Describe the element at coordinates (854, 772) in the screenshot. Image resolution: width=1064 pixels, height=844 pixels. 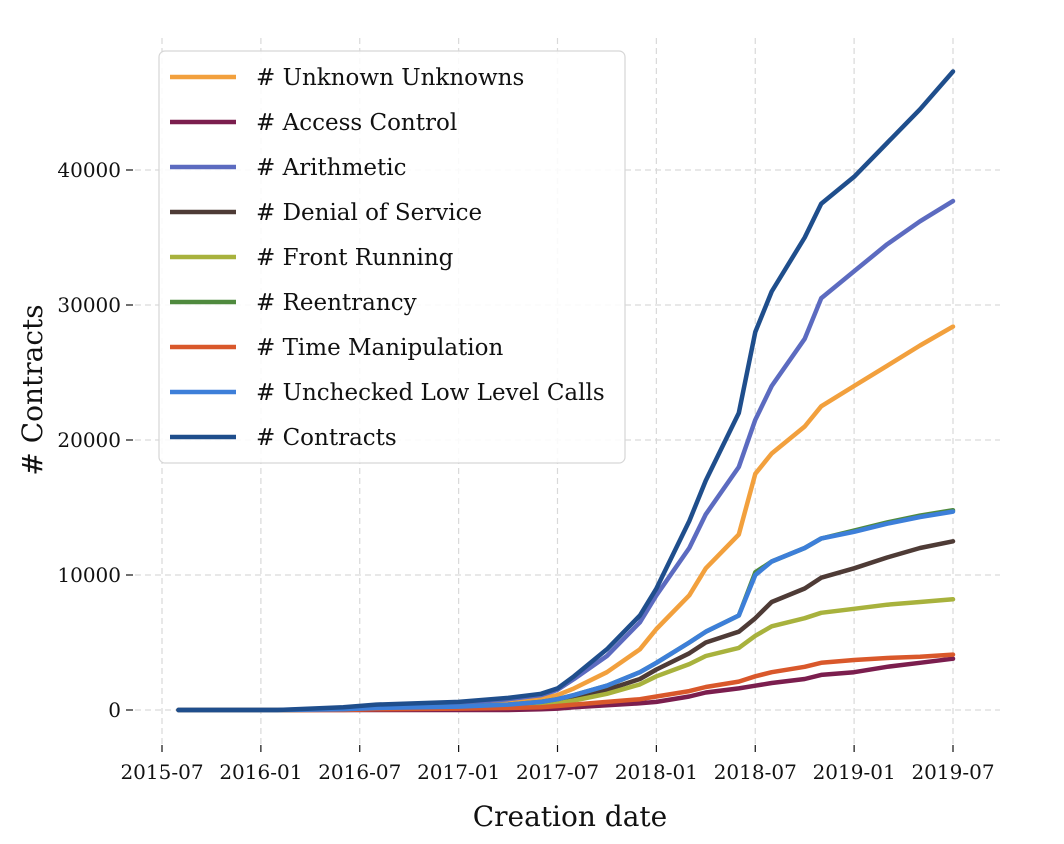
I see `x-tick-label: 2019-01` at that location.